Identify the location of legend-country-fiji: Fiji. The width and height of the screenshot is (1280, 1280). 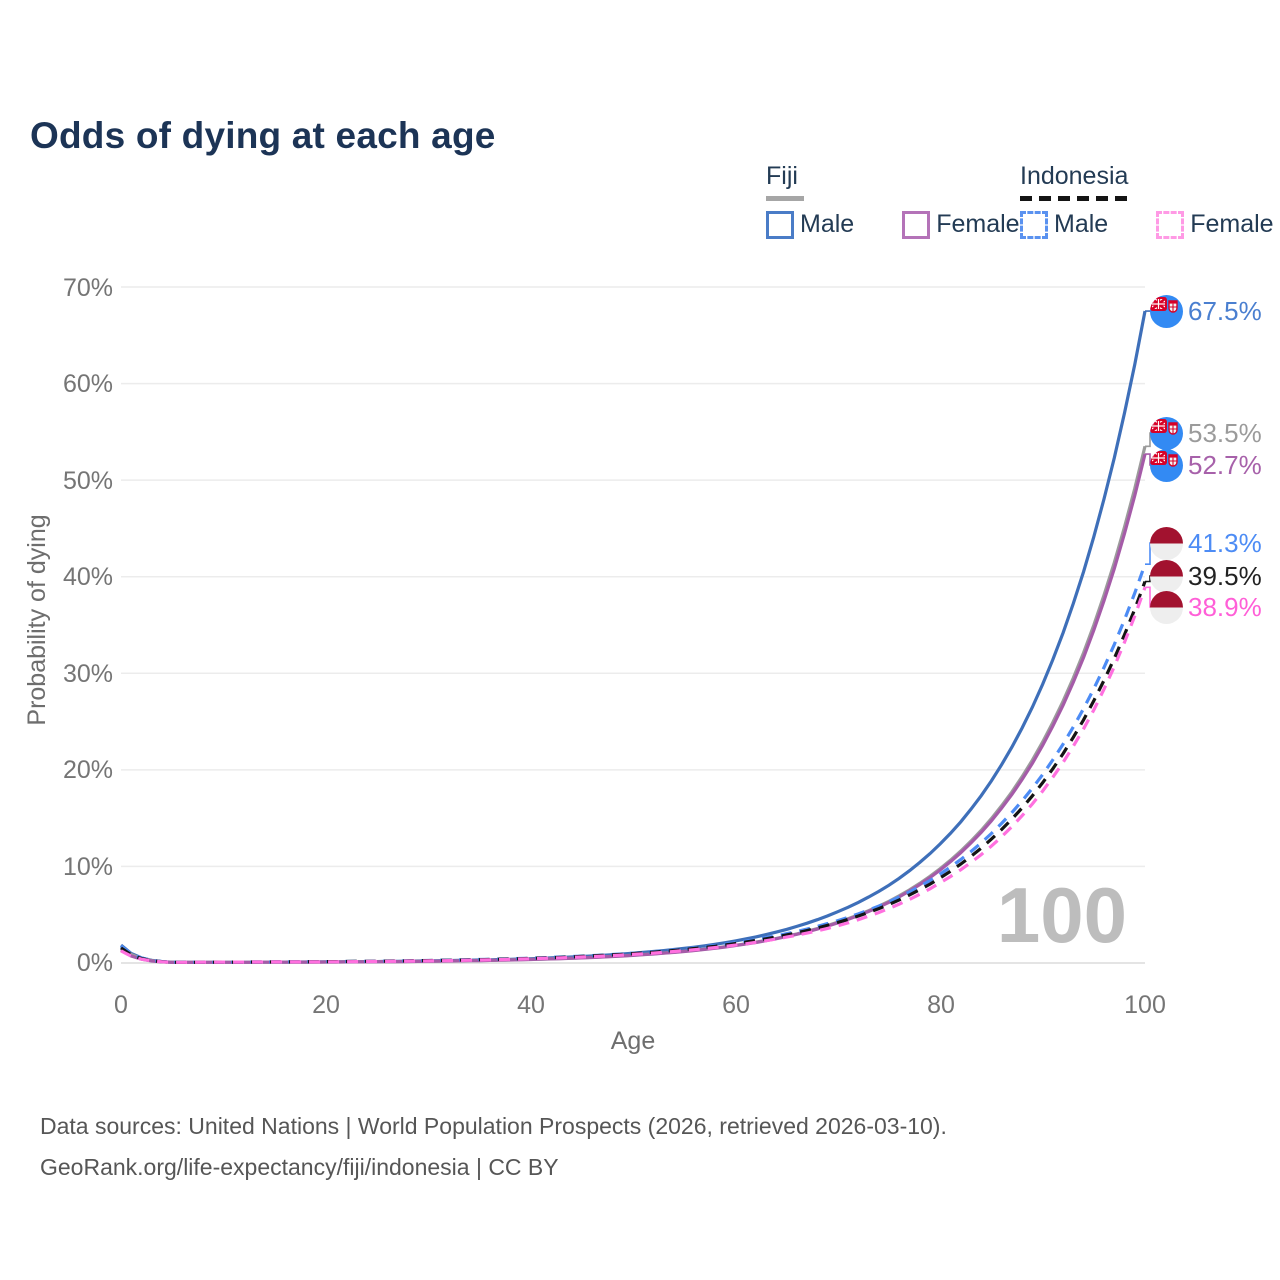
(782, 176).